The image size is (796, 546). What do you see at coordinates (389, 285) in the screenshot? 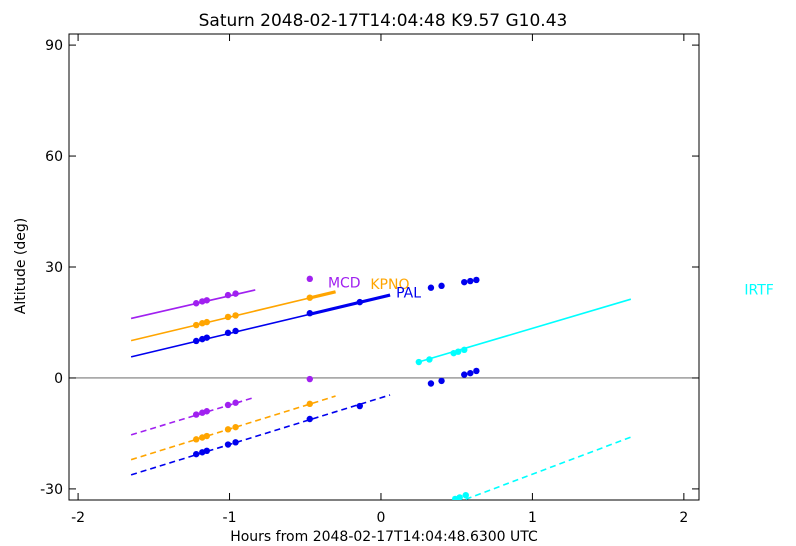
I see `kpno-site-label: KPNO` at bounding box center [389, 285].